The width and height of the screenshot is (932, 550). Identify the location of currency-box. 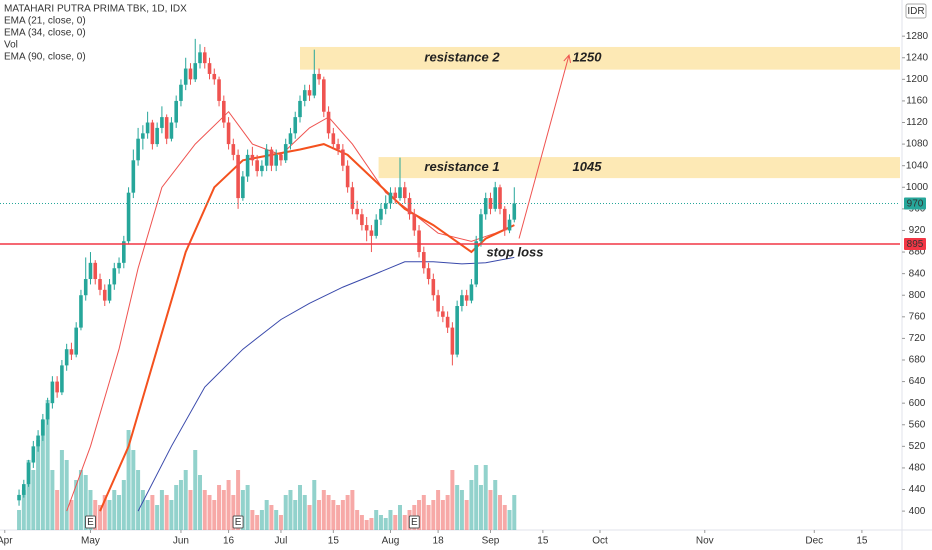
(916, 11).